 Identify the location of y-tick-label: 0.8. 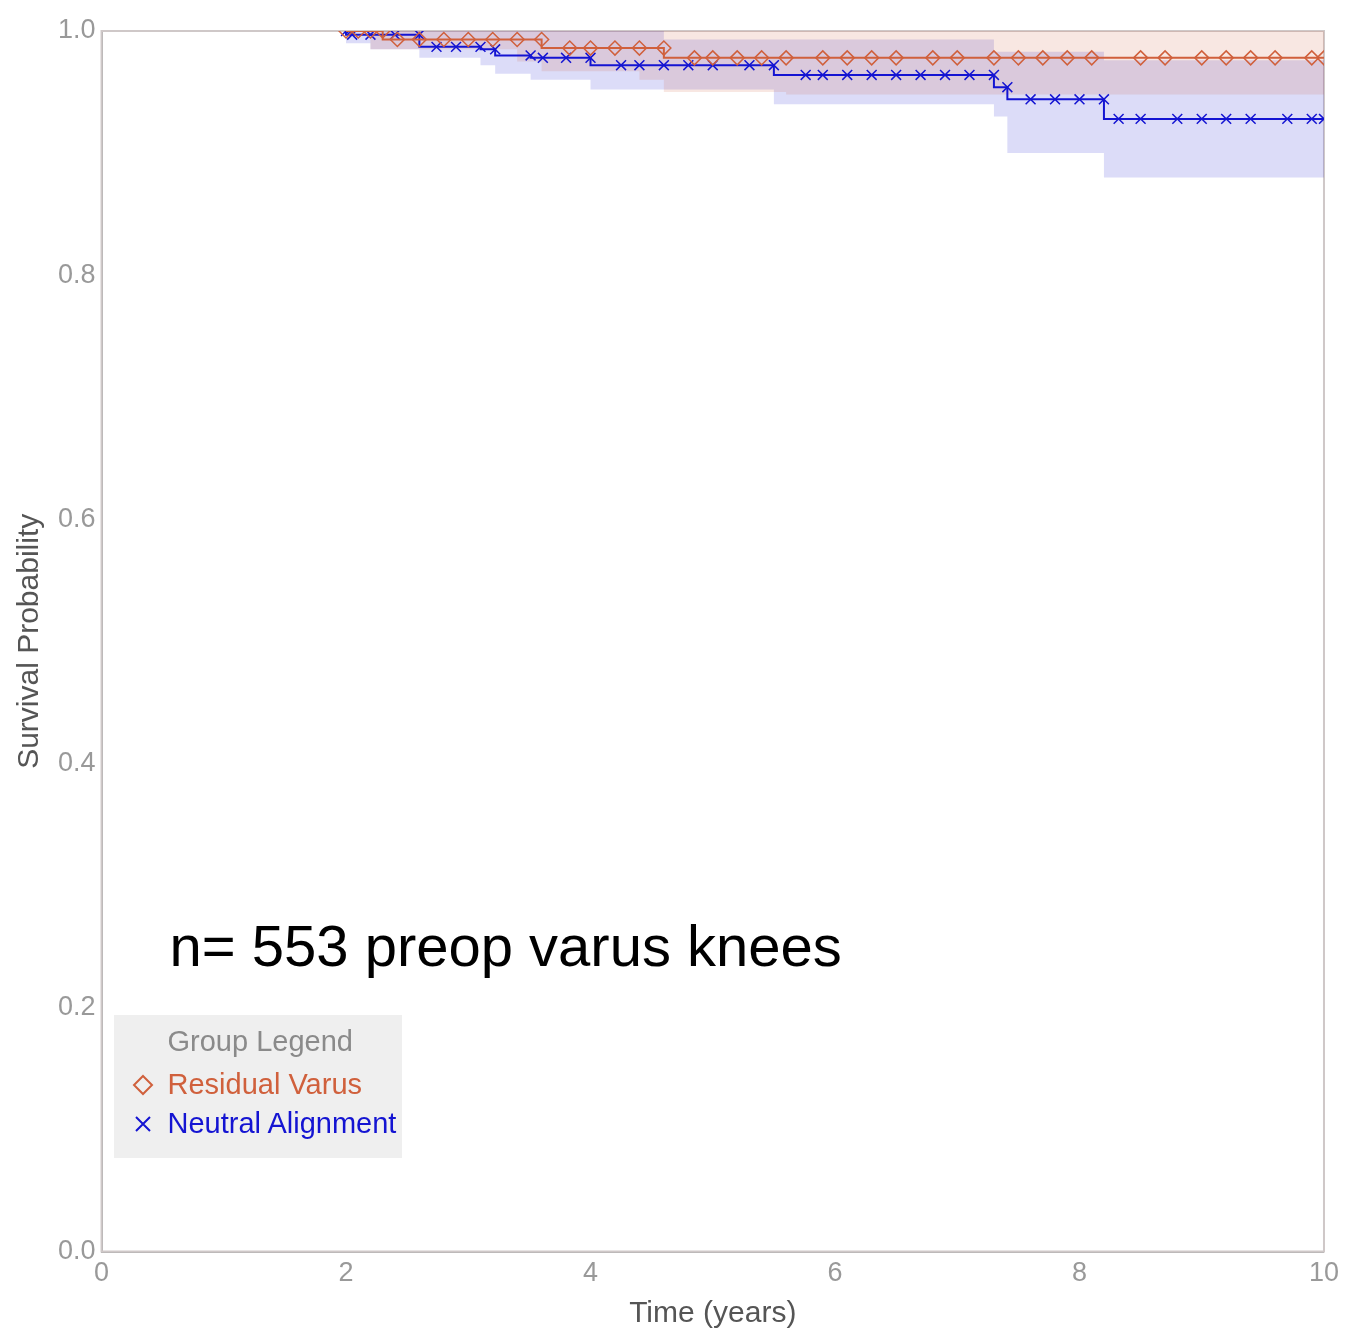
(76, 273).